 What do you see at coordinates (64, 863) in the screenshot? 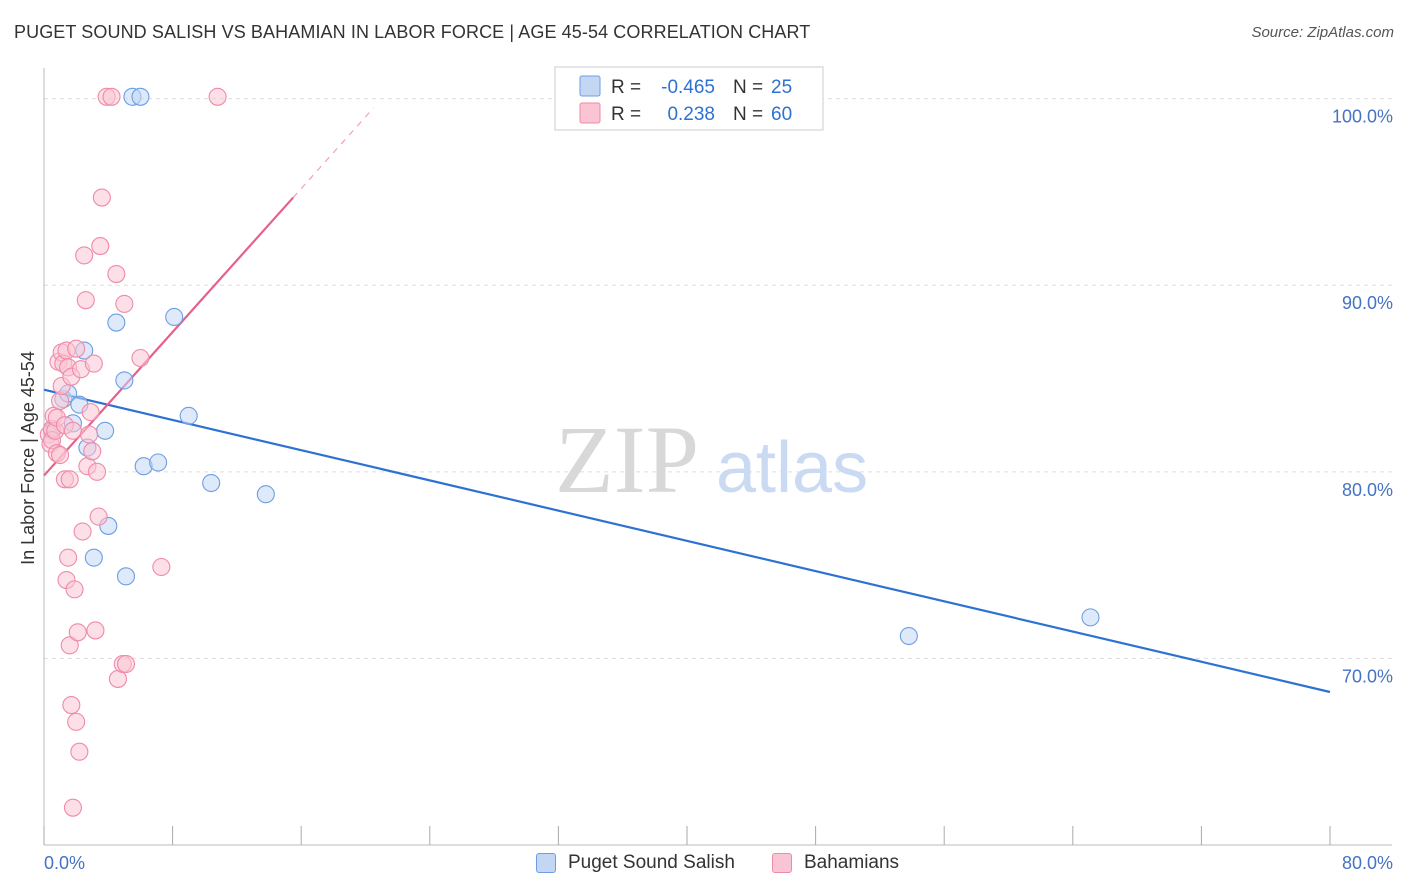
I see `x-tick-label: 0.0%` at bounding box center [64, 863].